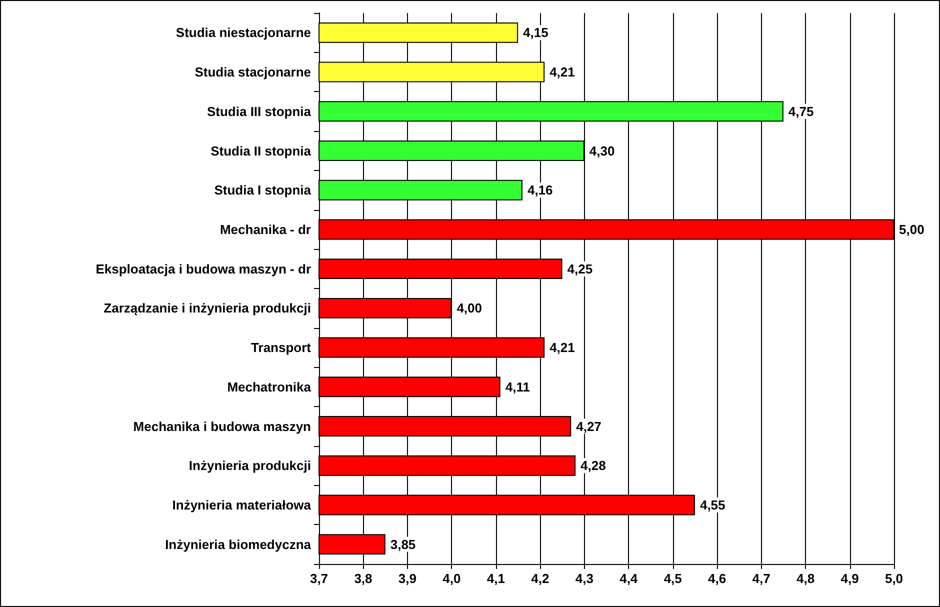 Image resolution: width=940 pixels, height=607 pixels. Describe the element at coordinates (363, 578) in the screenshot. I see `x-tick-label: 3,8` at that location.